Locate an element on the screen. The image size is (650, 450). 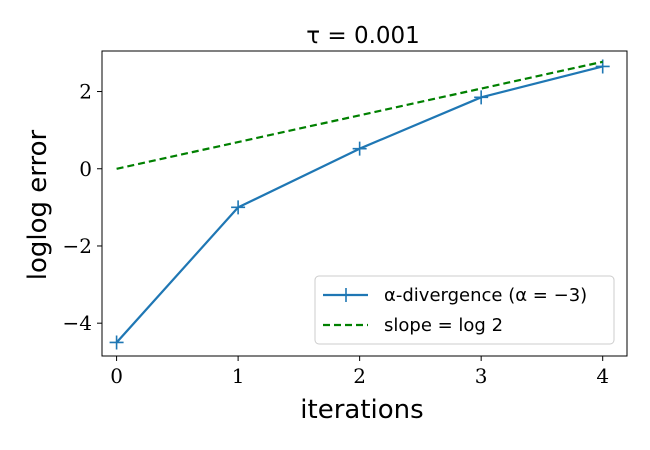
y-axis-label: loglog error is located at coordinates (38, 204).